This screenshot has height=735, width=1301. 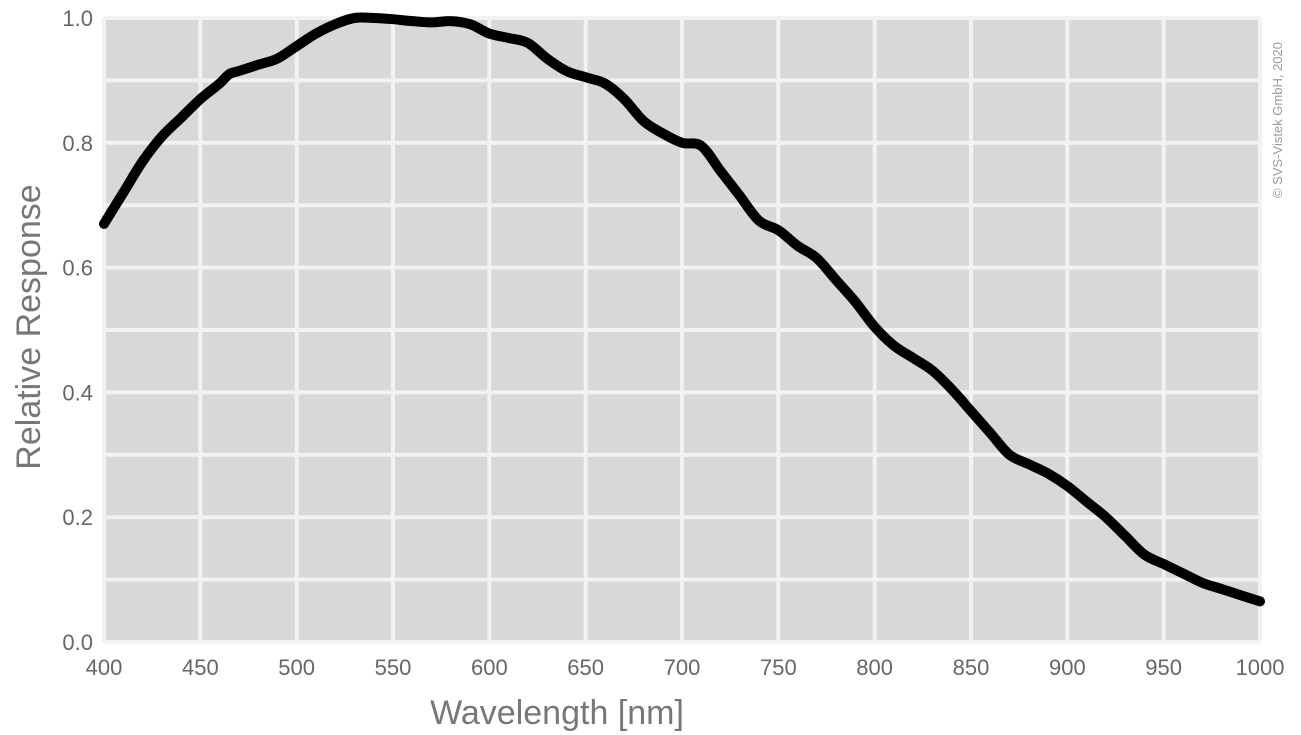 I want to click on y-tick-label: 0.8, so click(x=77, y=143).